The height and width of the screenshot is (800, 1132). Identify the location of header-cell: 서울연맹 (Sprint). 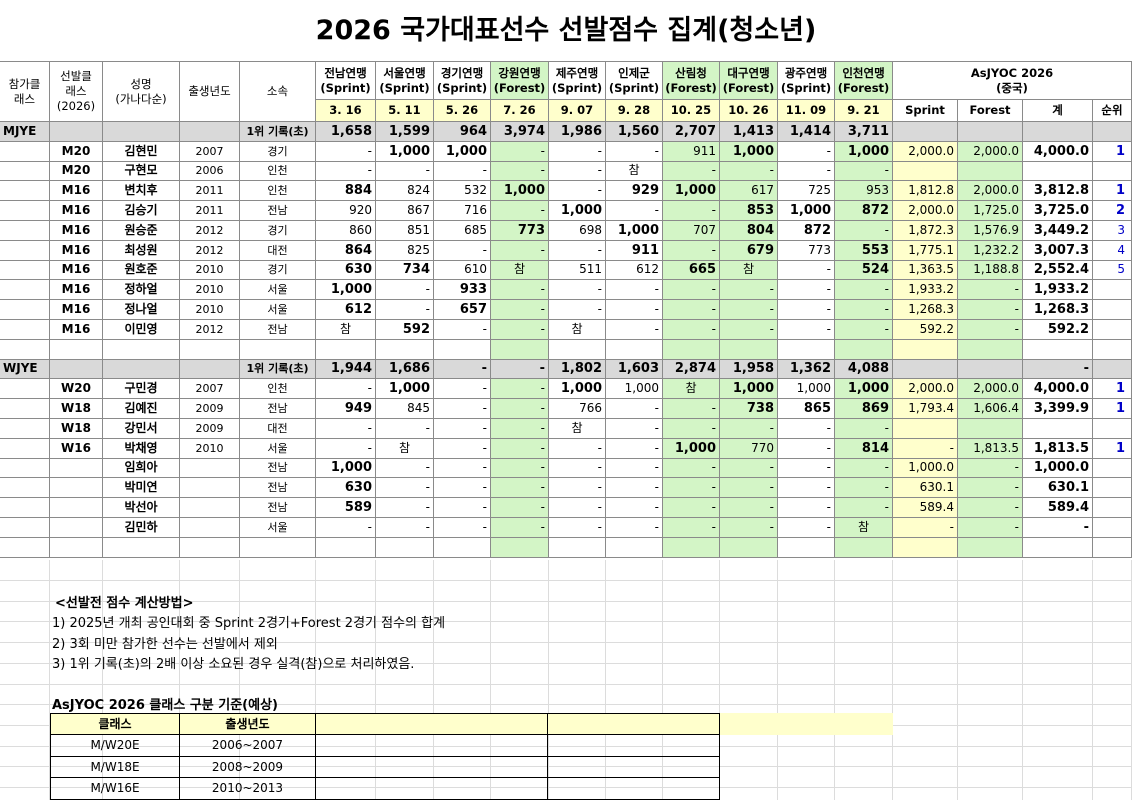
(405, 81).